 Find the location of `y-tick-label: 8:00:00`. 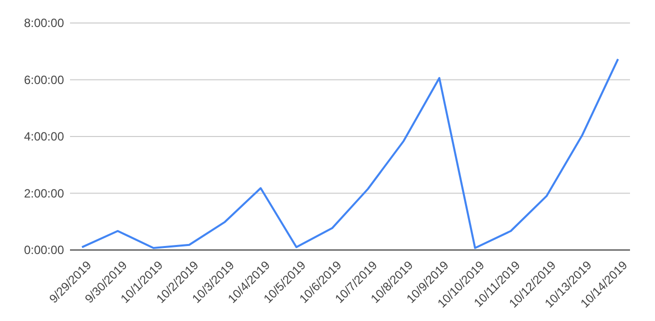

y-tick-label: 8:00:00 is located at coordinates (44, 23).